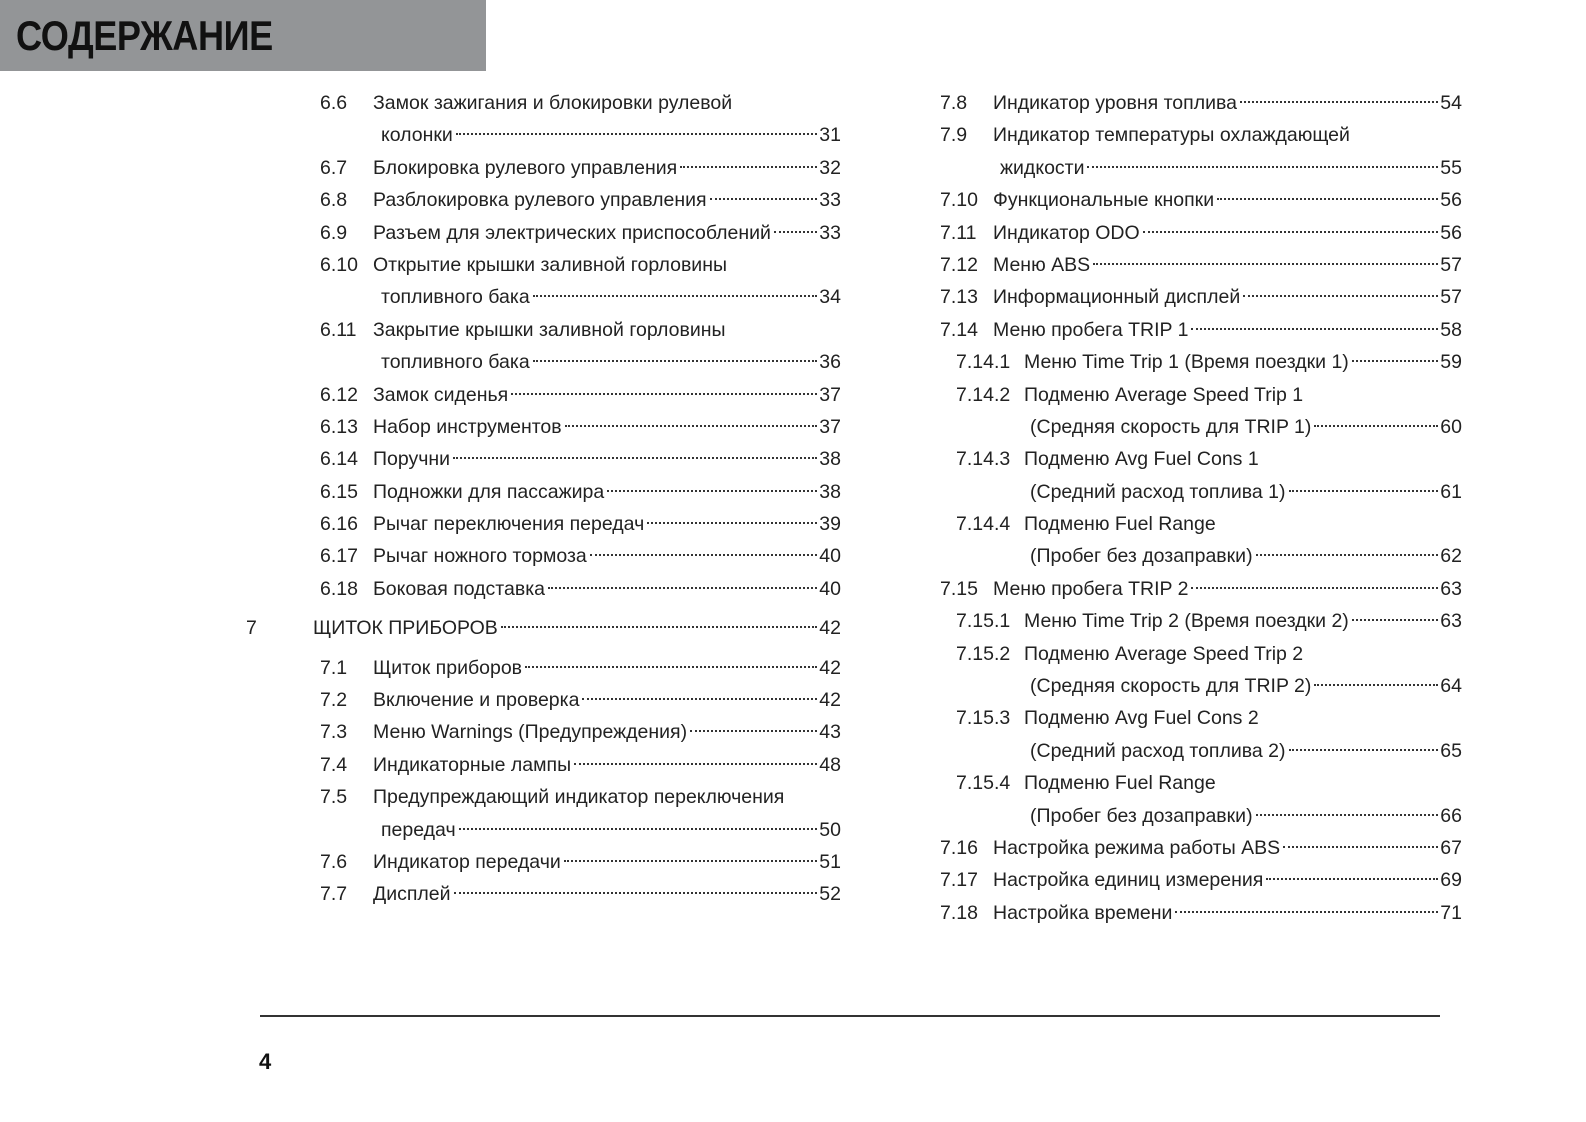 The height and width of the screenshot is (1122, 1586). What do you see at coordinates (467, 426) in the screenshot?
I see `toc-title-text: Набор инструментов` at bounding box center [467, 426].